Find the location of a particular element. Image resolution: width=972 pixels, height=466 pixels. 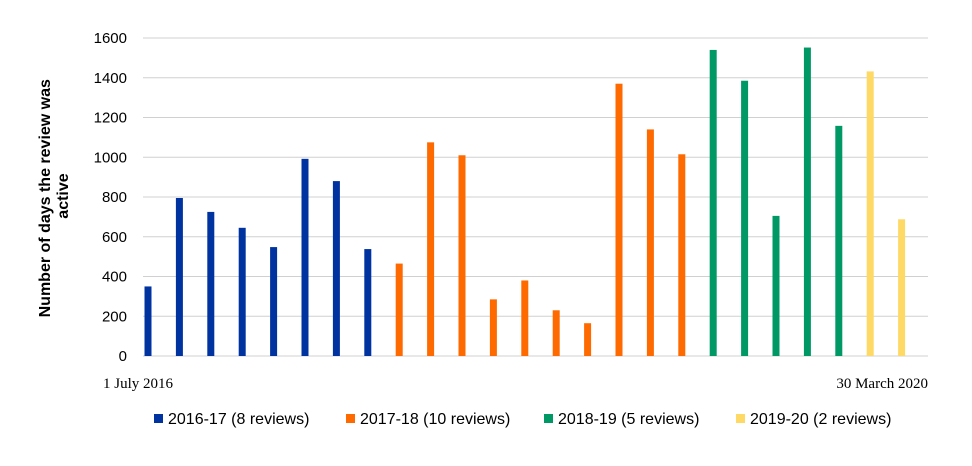

y-tick-label: 1600 is located at coordinates (110, 38).